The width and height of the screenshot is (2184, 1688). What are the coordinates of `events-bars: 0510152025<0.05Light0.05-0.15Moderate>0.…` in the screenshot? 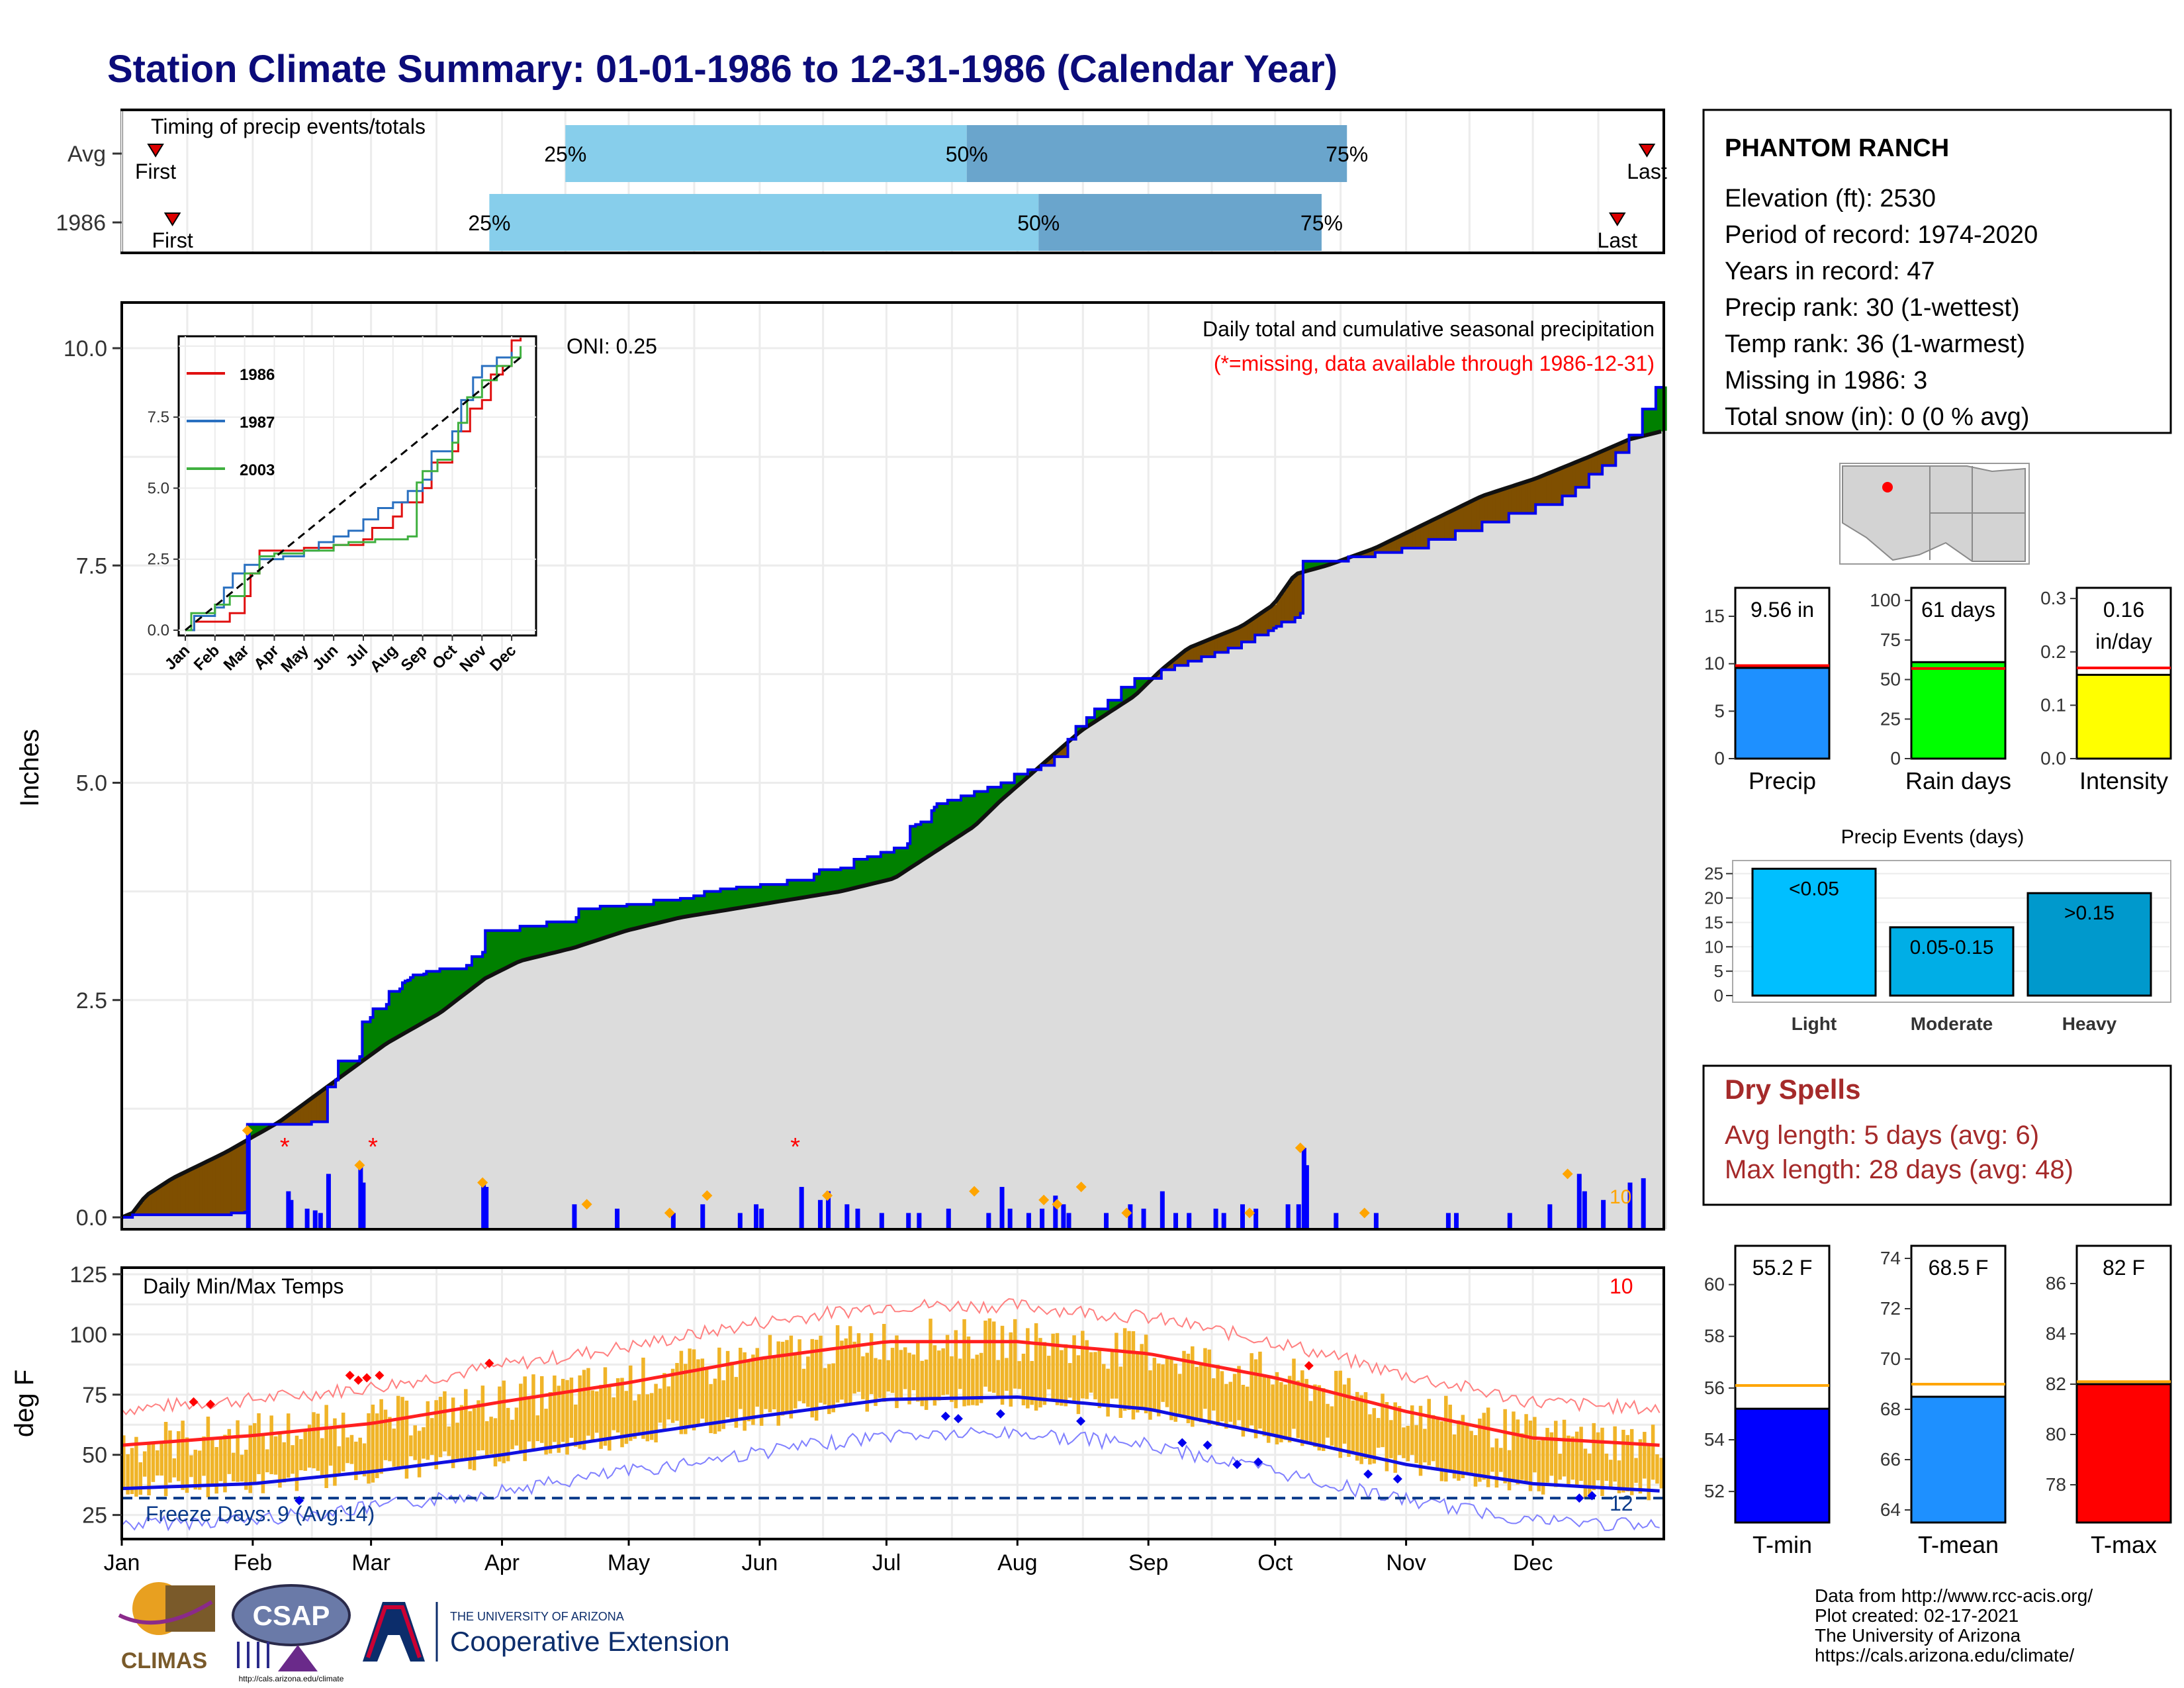 It's located at (1937, 949).